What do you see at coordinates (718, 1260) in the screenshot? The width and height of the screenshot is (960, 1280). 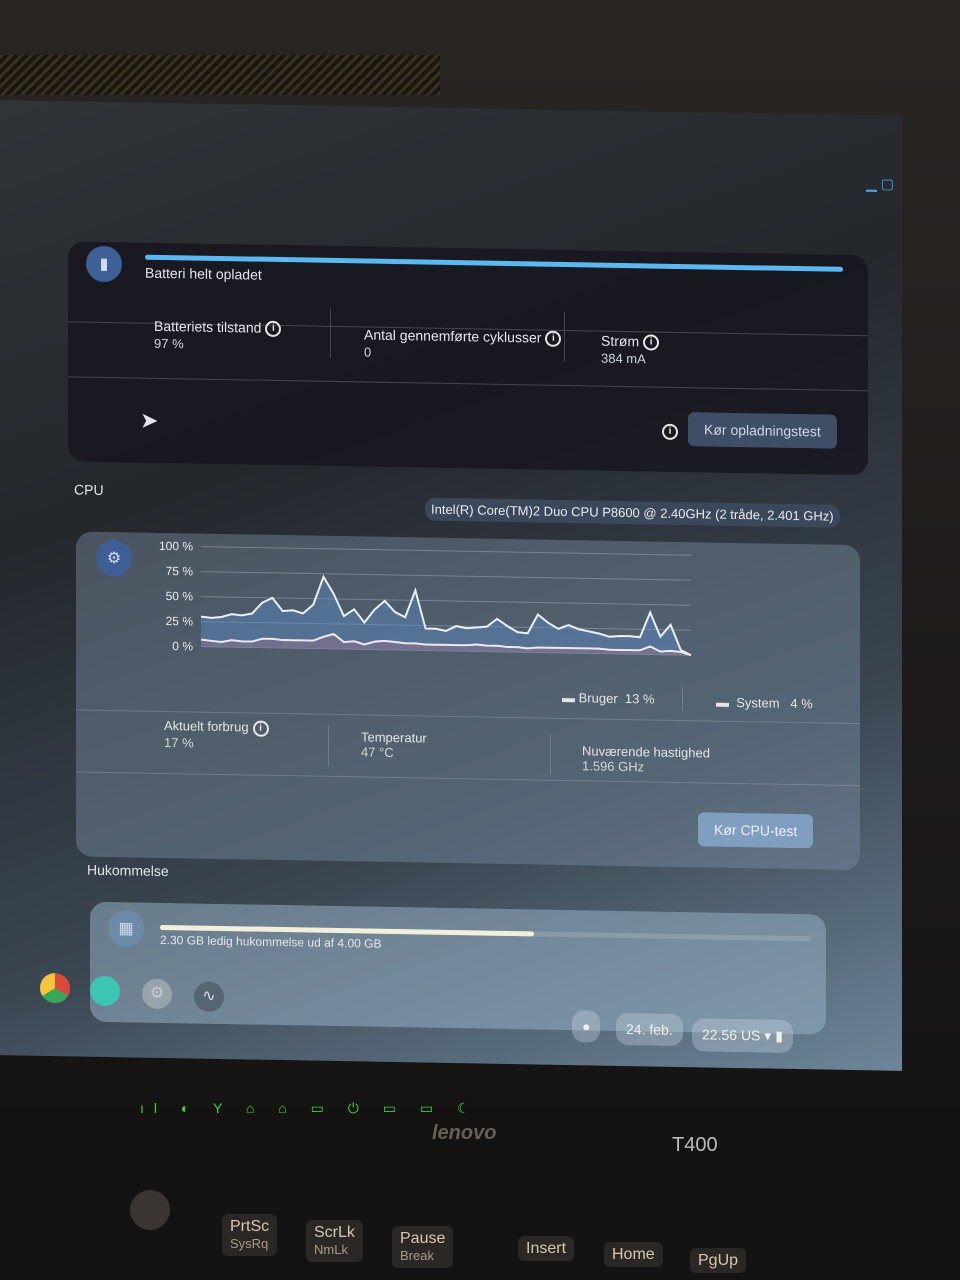 I see `key-pgup: PgUp` at bounding box center [718, 1260].